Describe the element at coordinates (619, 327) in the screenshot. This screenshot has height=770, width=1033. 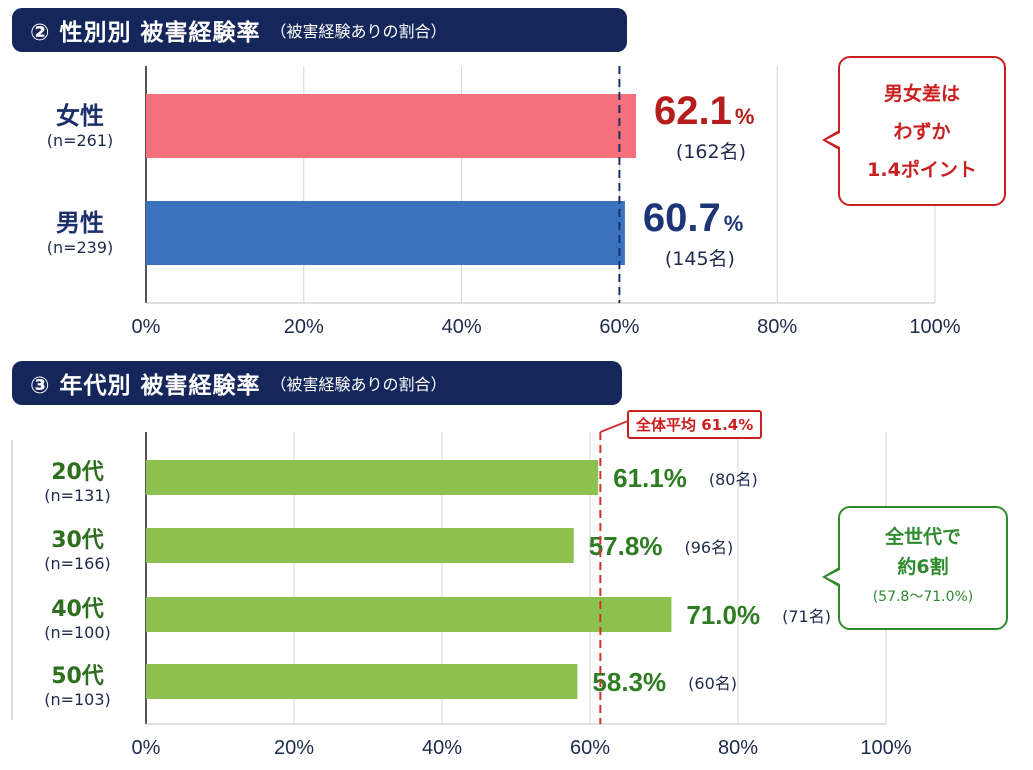
I see `gender-x-tick-label: 60%` at that location.